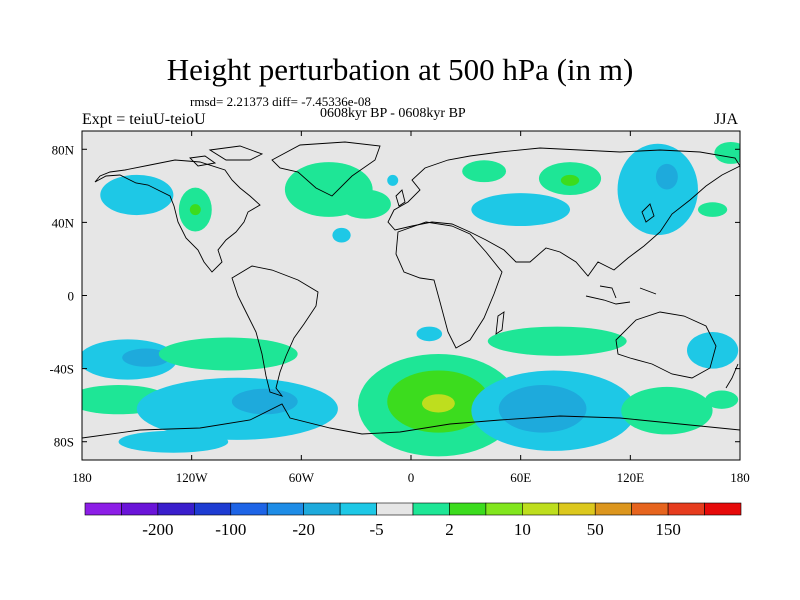 Image resolution: width=800 pixels, height=600 pixels. I want to click on y-tick-label-4: 80S, so click(64, 442).